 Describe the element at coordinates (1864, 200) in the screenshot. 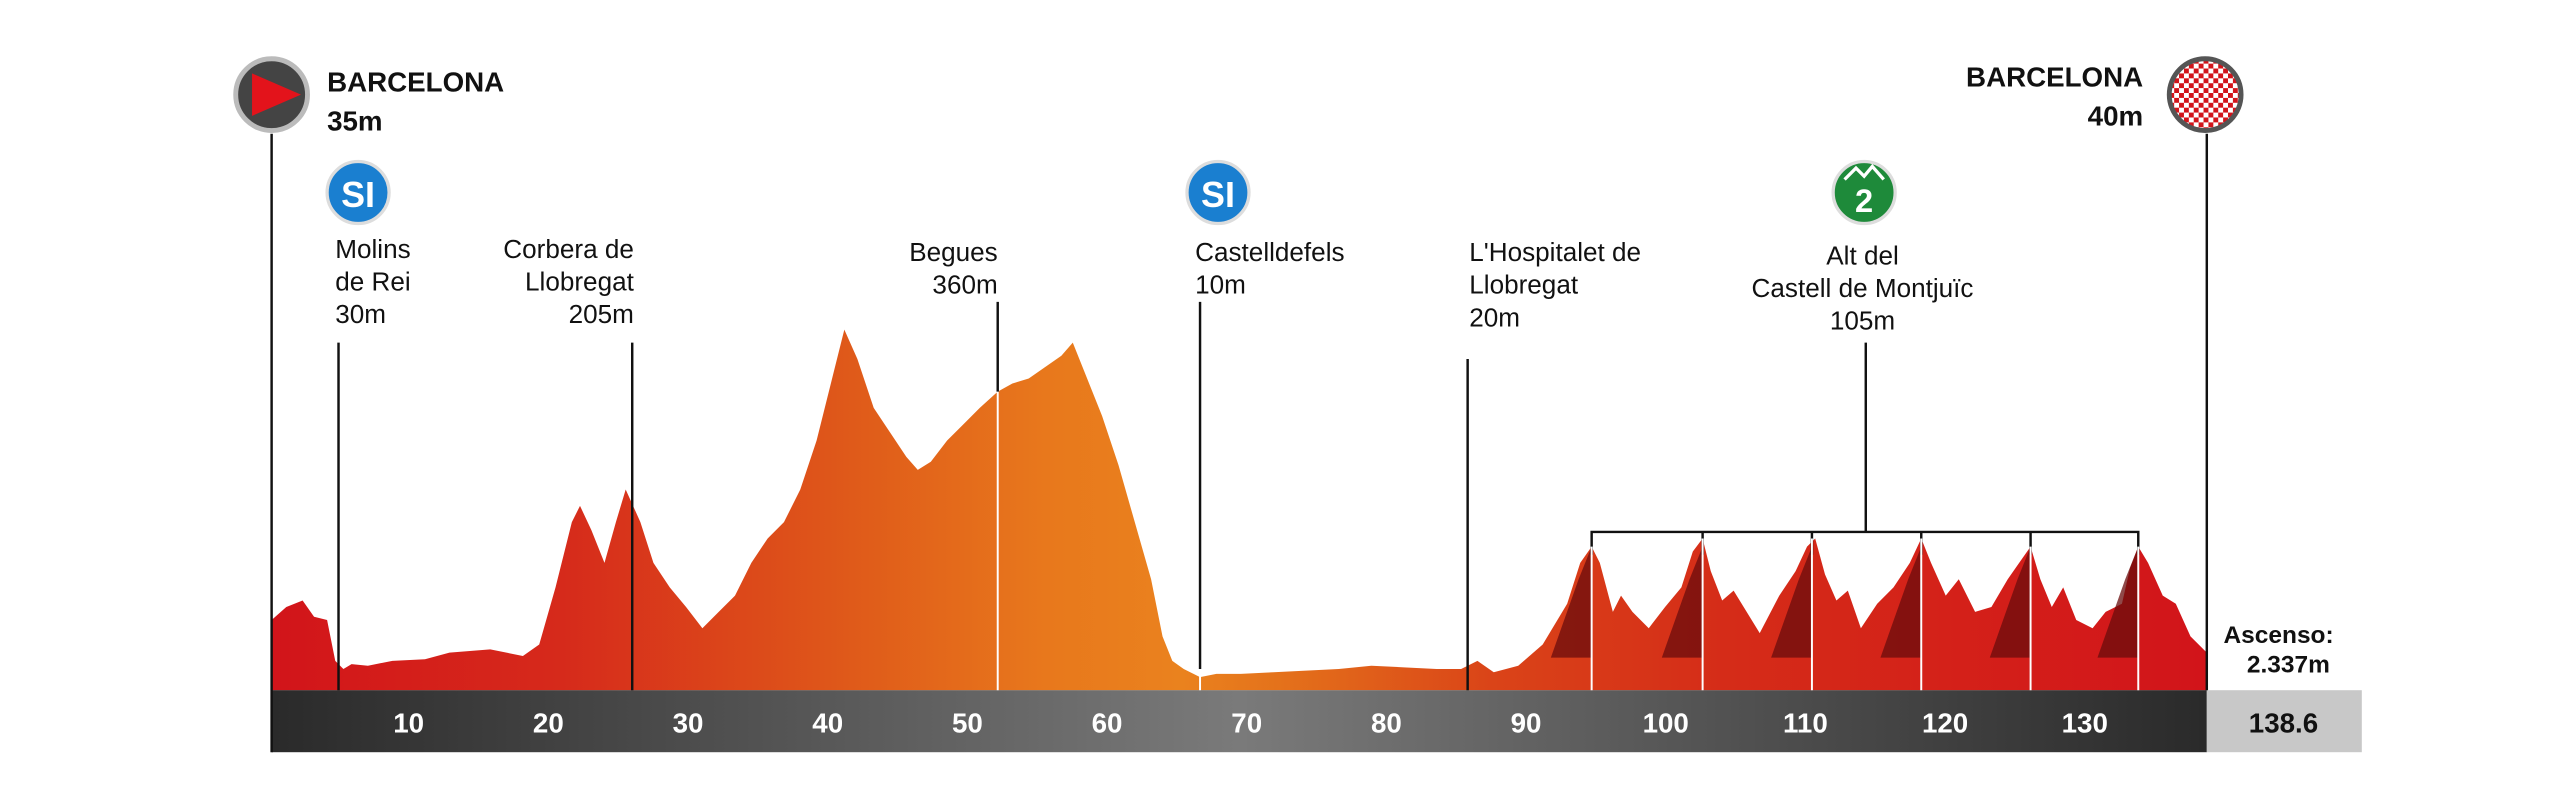

I see `badge-text: 2` at that location.